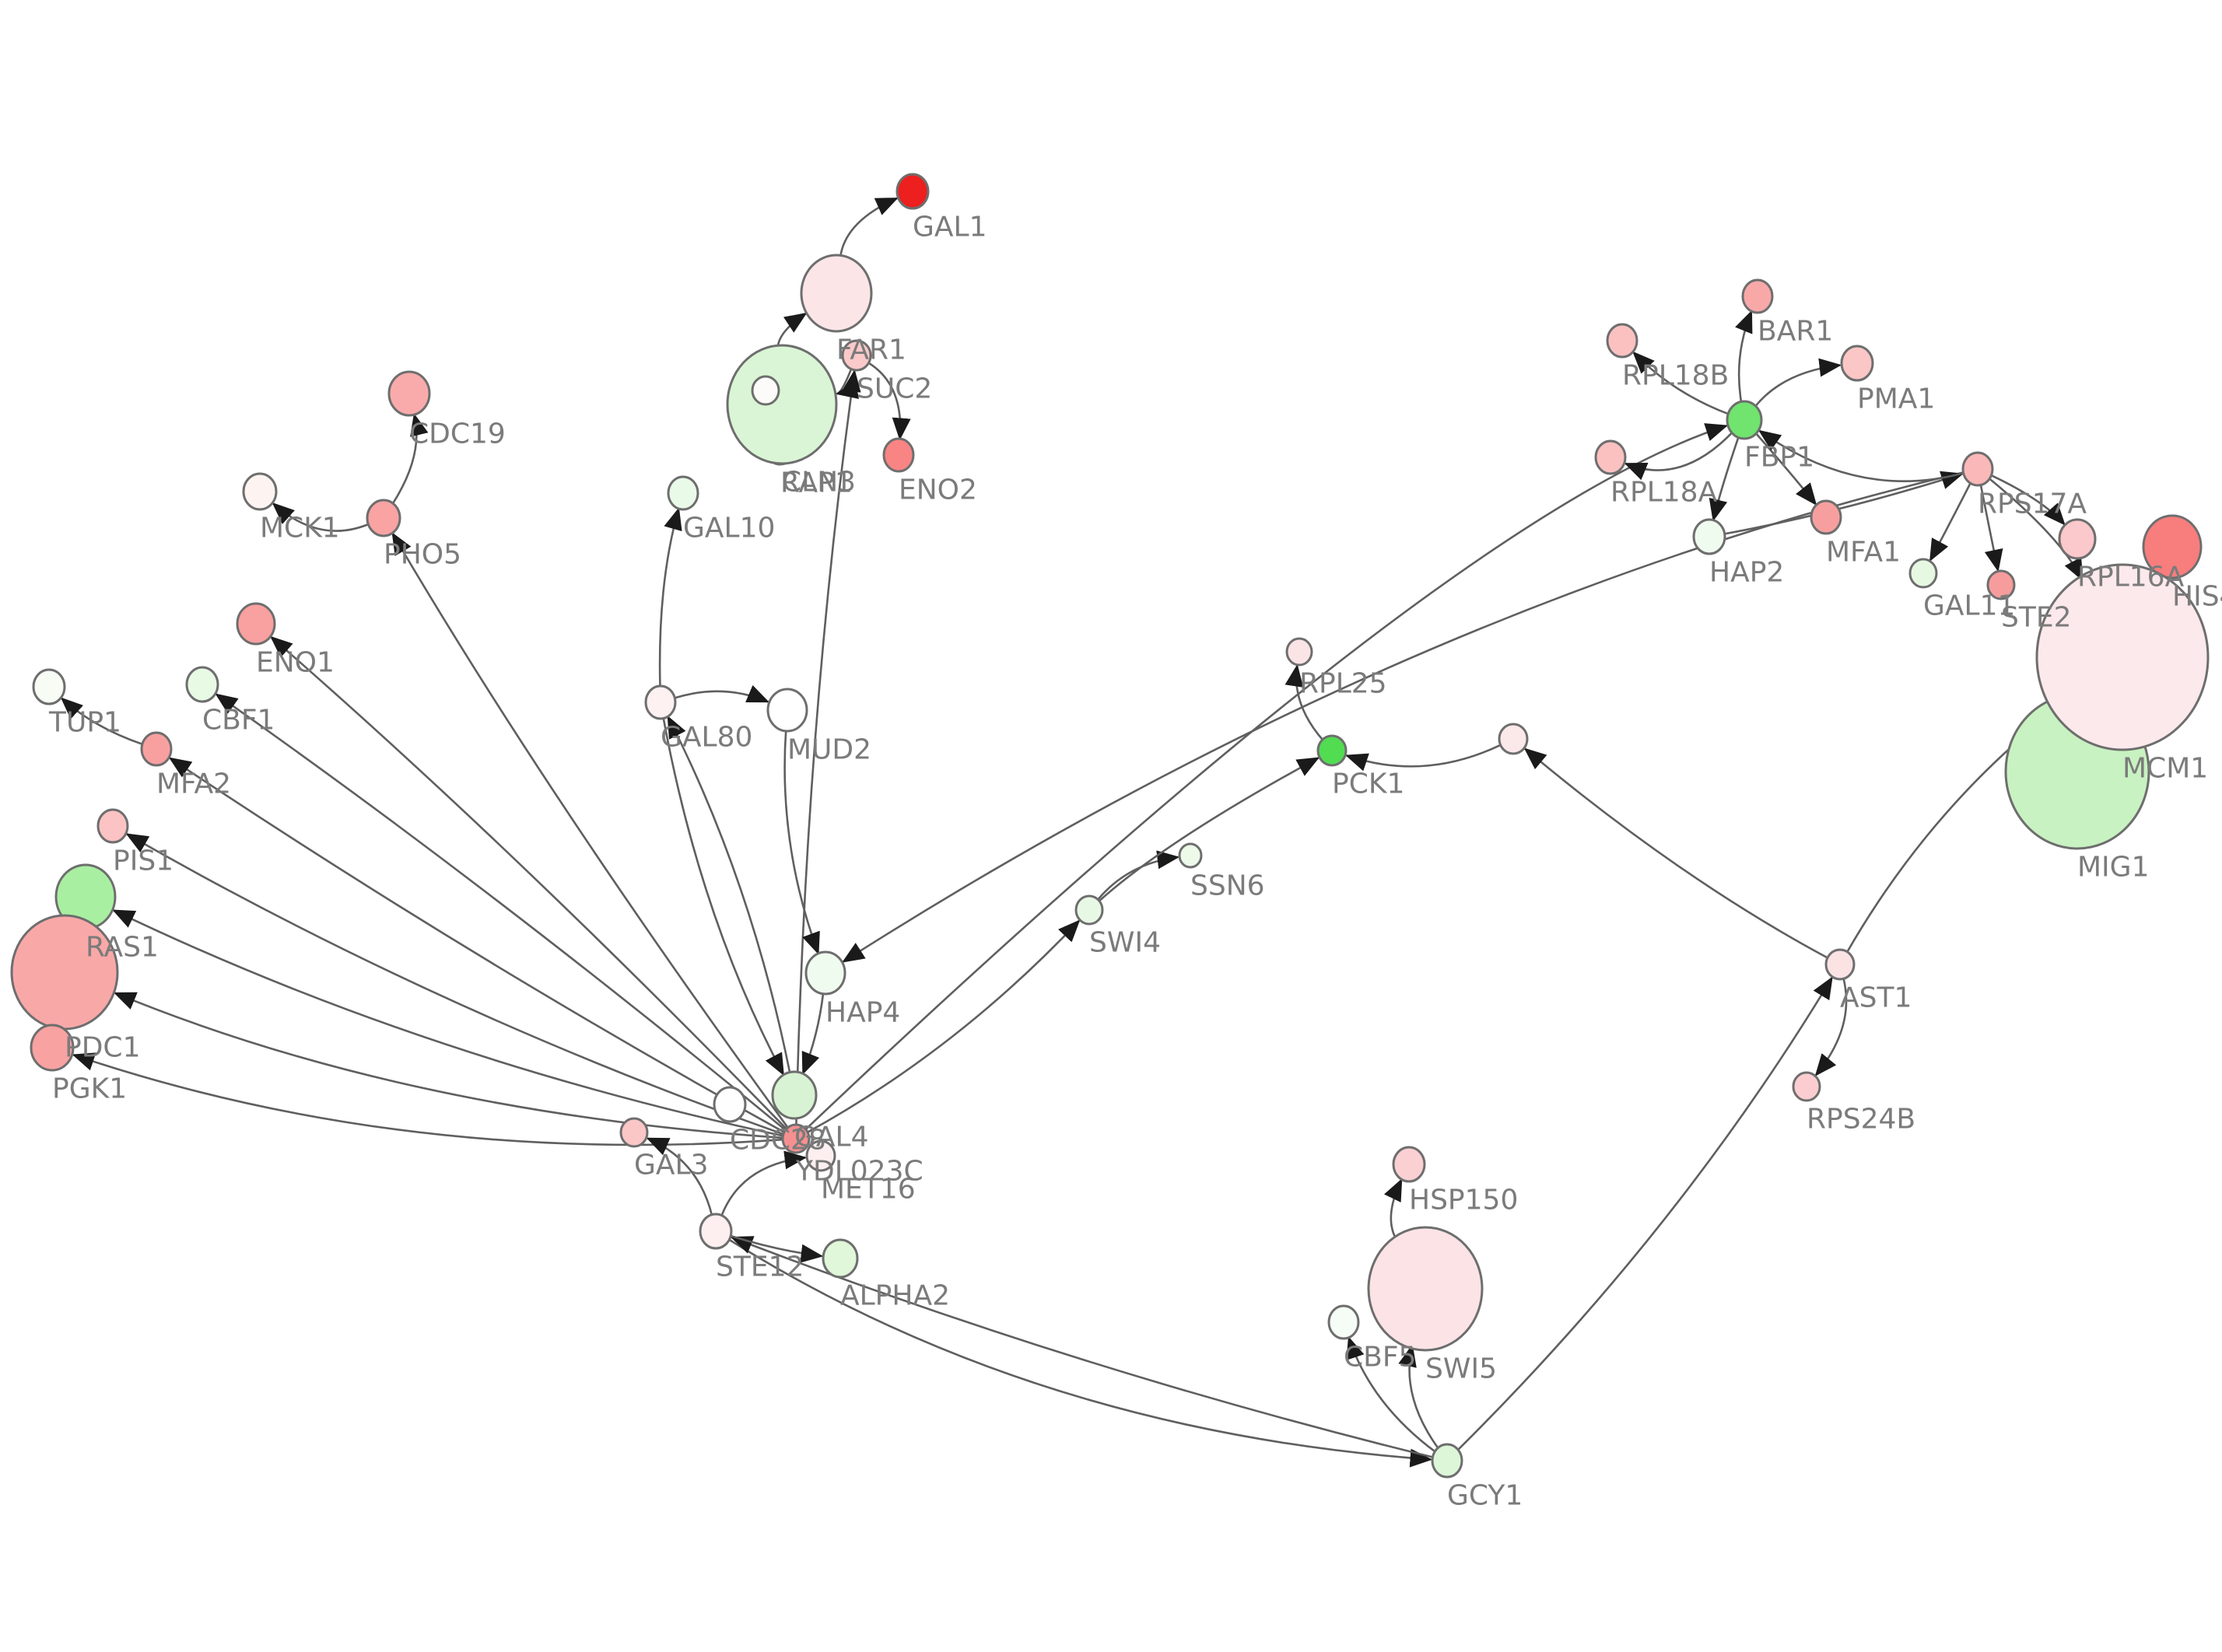  Describe the element at coordinates (1513, 739) in the screenshot. I see `node-UNL2` at that location.